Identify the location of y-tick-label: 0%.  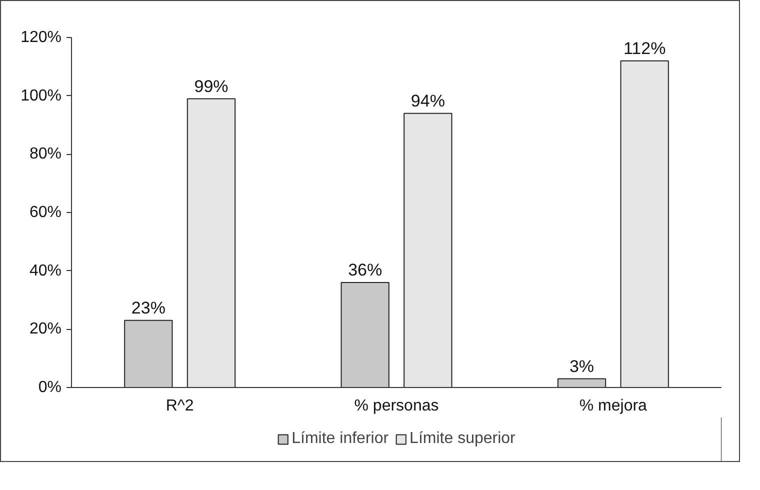
(50, 387).